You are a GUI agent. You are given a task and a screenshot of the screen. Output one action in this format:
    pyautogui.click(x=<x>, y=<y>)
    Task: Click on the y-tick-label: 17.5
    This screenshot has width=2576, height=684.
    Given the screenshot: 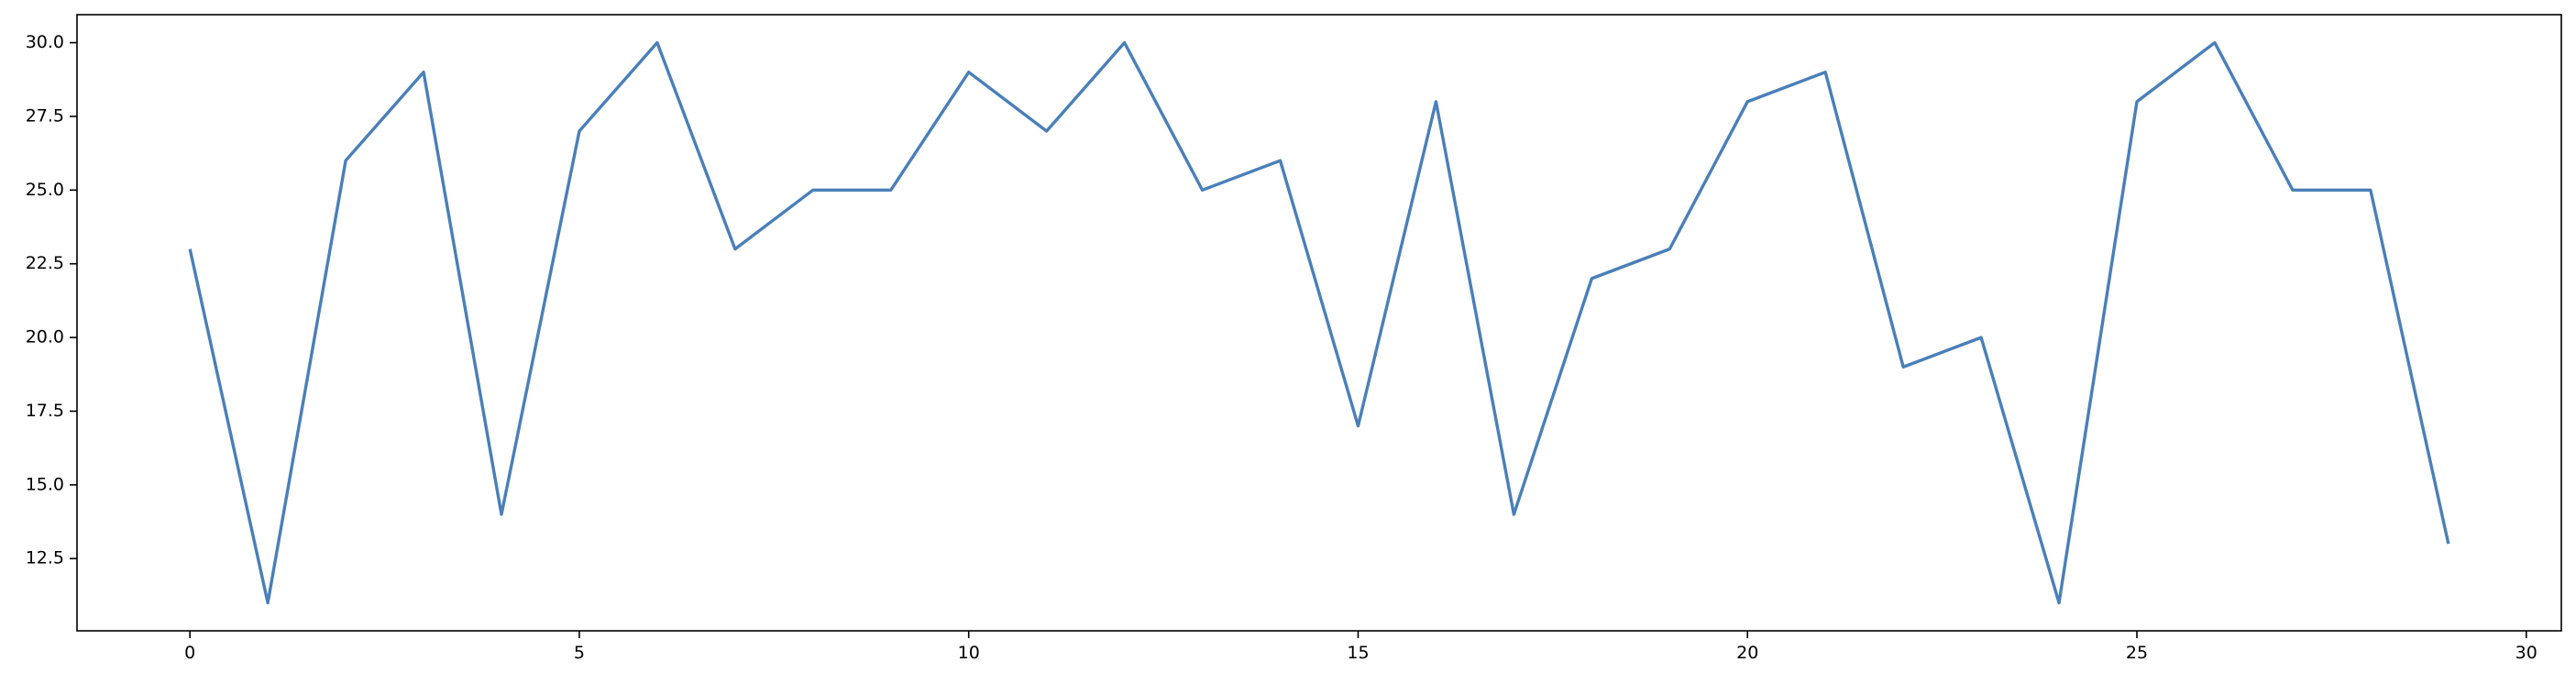 What is the action you would take?
    pyautogui.click(x=45, y=411)
    